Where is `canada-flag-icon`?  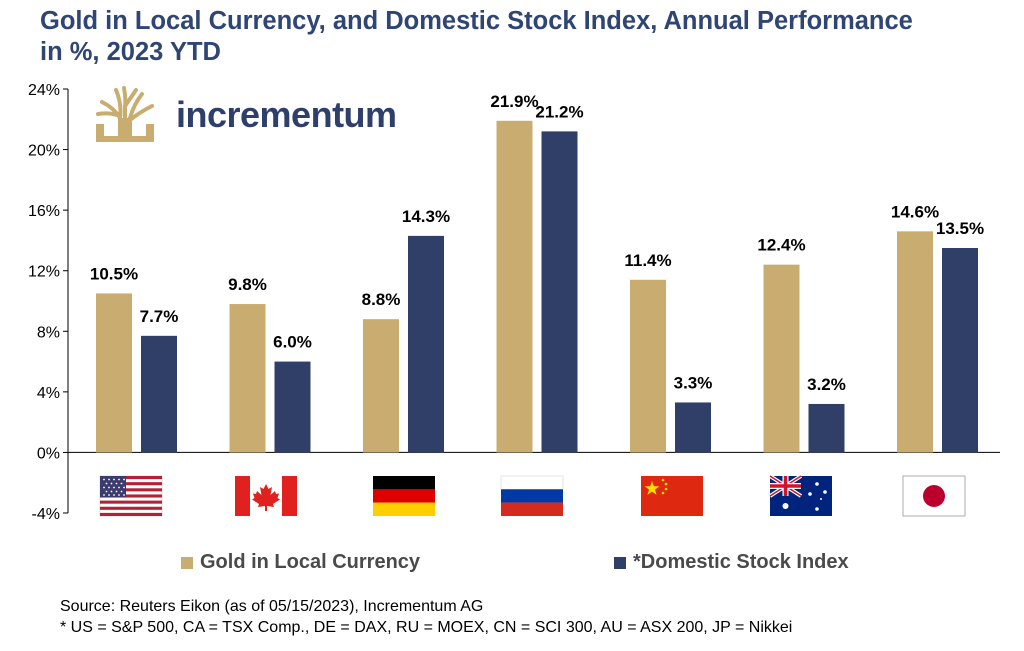 canada-flag-icon is located at coordinates (266, 496).